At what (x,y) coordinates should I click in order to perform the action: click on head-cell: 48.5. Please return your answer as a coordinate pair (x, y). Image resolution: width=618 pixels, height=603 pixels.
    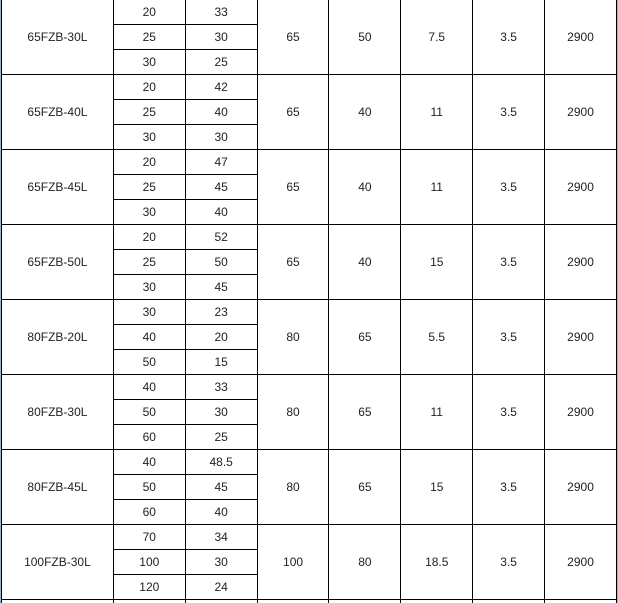
    Looking at the image, I should click on (221, 462).